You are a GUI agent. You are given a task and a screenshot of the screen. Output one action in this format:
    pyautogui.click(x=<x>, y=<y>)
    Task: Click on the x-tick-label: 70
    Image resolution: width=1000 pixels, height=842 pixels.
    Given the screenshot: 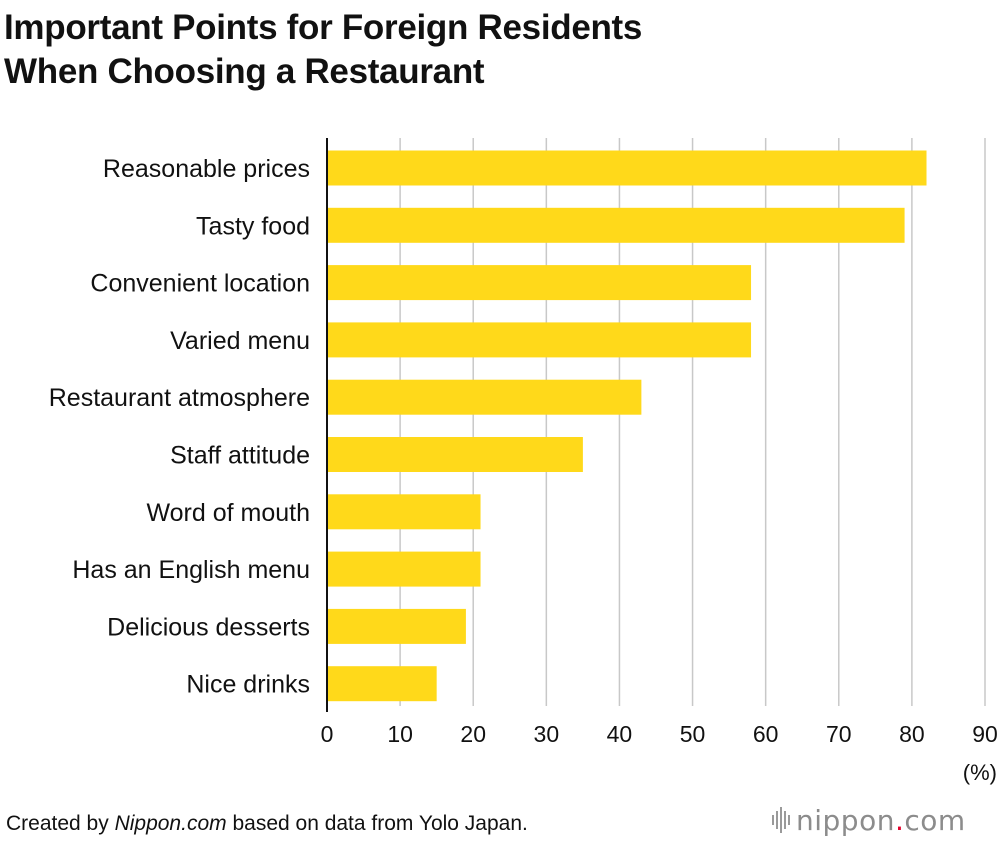 What is the action you would take?
    pyautogui.click(x=839, y=734)
    